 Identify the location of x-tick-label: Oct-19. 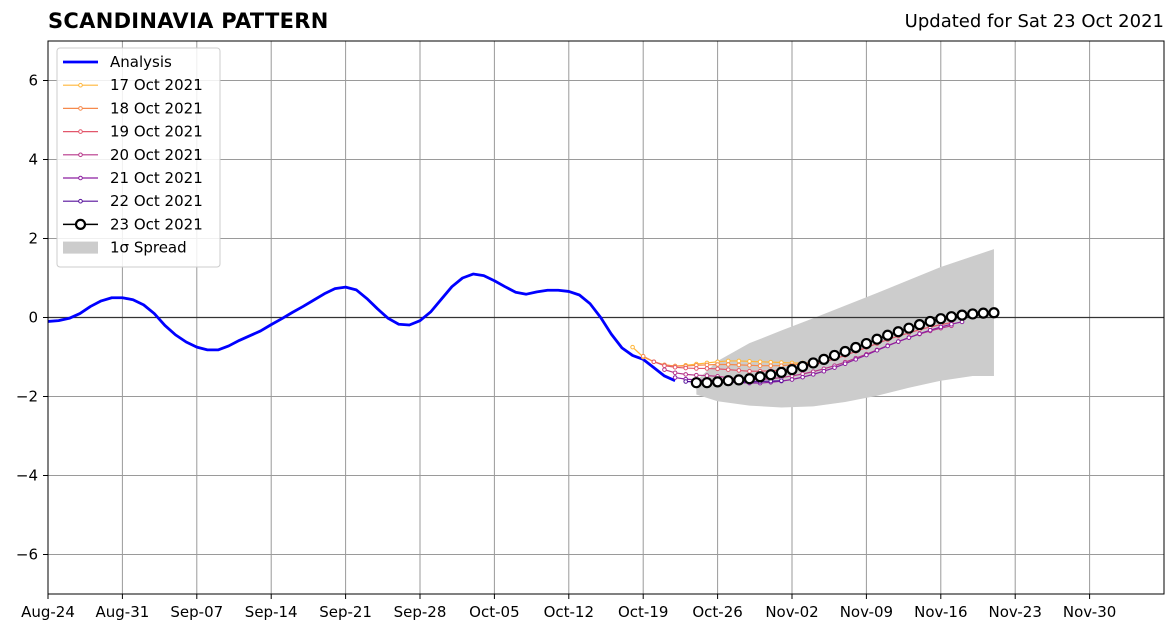
(643, 612).